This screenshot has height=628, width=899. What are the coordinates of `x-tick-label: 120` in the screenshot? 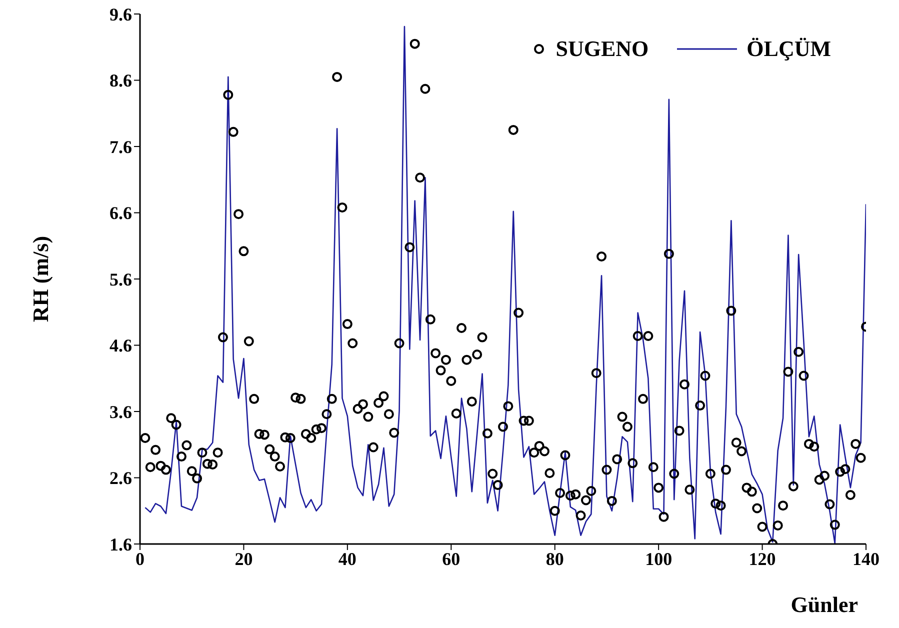 It's located at (762, 558).